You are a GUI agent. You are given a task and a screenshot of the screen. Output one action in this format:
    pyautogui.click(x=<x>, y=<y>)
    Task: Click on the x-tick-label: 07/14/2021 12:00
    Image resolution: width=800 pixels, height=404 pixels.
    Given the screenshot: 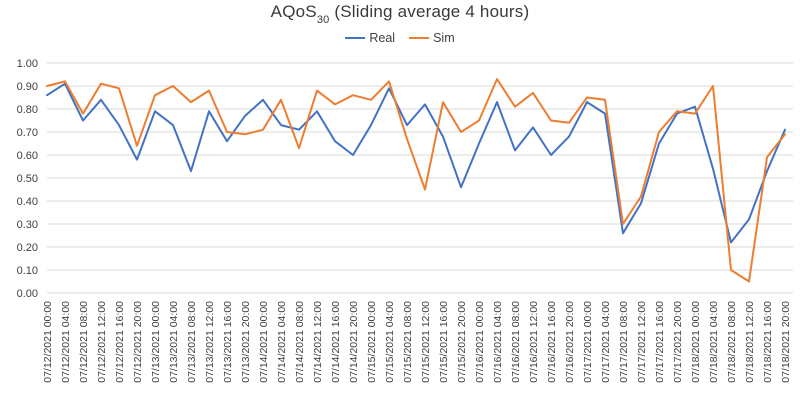 What is the action you would take?
    pyautogui.click(x=318, y=342)
    